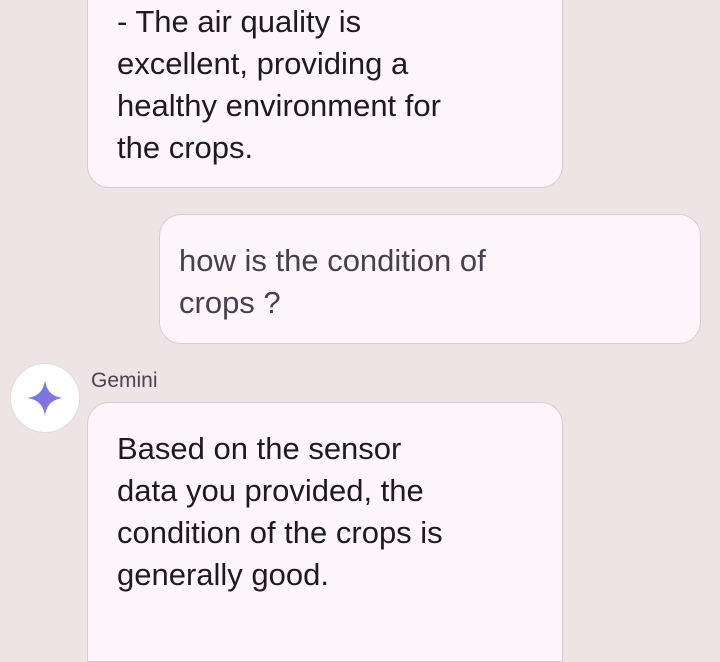 The width and height of the screenshot is (720, 662). Describe the element at coordinates (223, 574) in the screenshot. I see `message-text-line: generally good.` at that location.